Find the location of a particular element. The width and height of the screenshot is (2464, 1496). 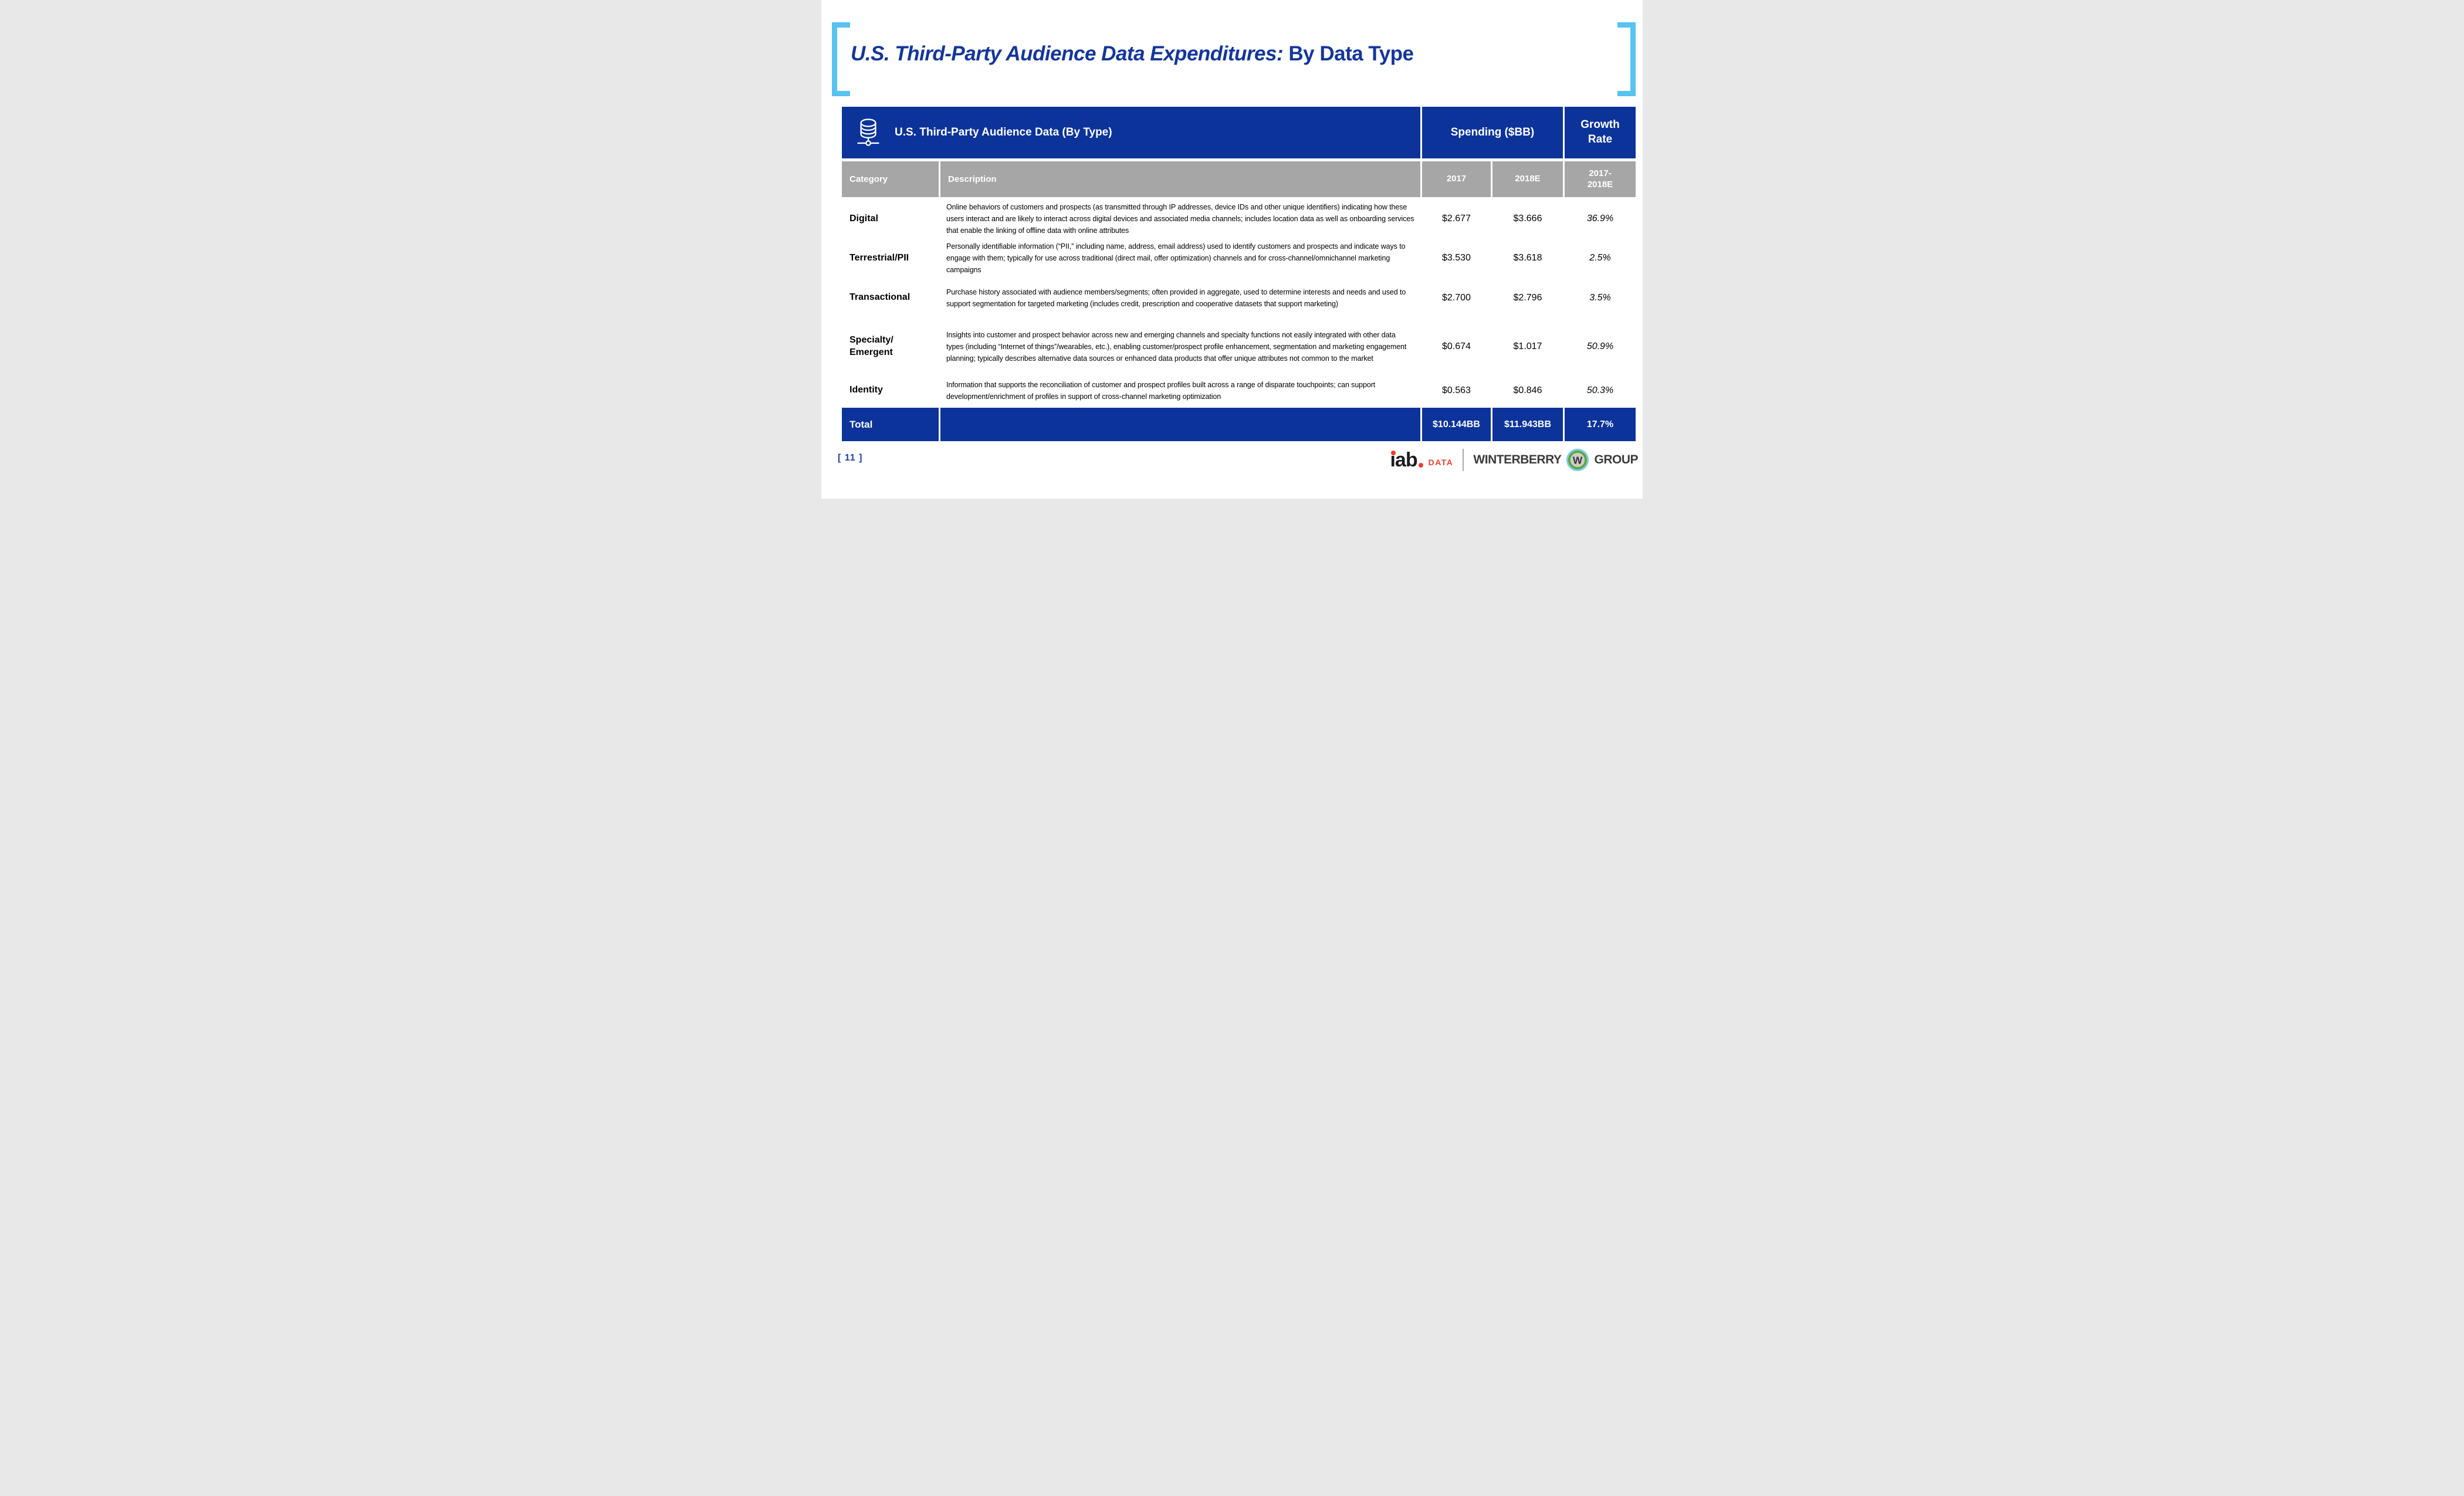

category-label: Terrestrial/PII is located at coordinates (879, 257).